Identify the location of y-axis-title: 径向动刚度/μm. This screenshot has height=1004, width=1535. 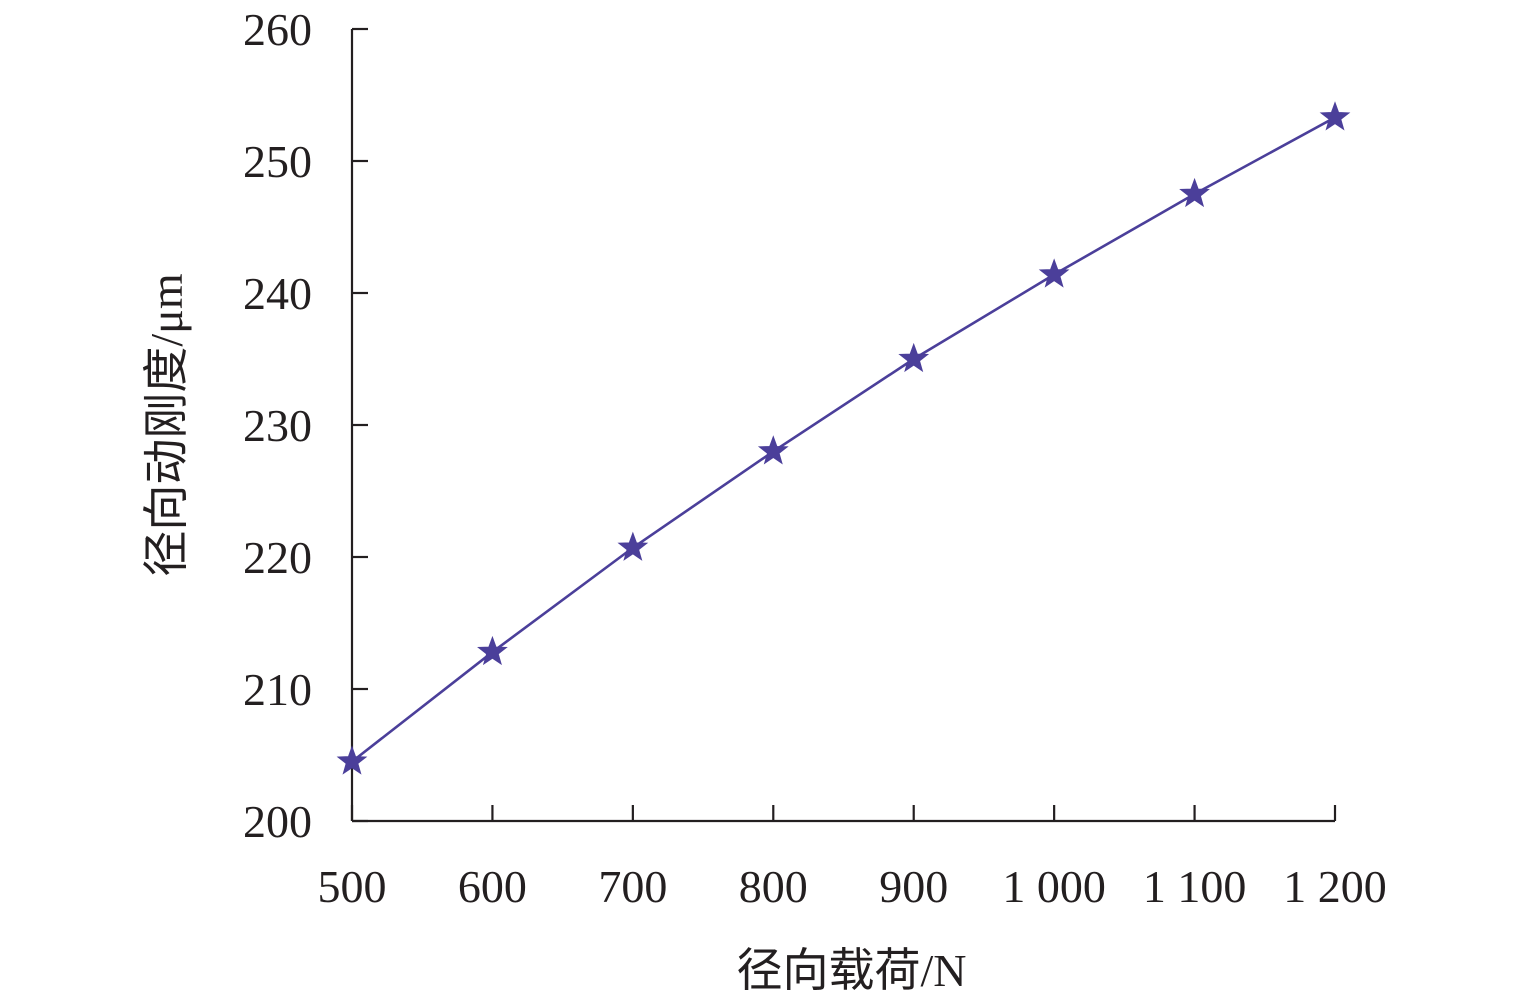
(166, 424).